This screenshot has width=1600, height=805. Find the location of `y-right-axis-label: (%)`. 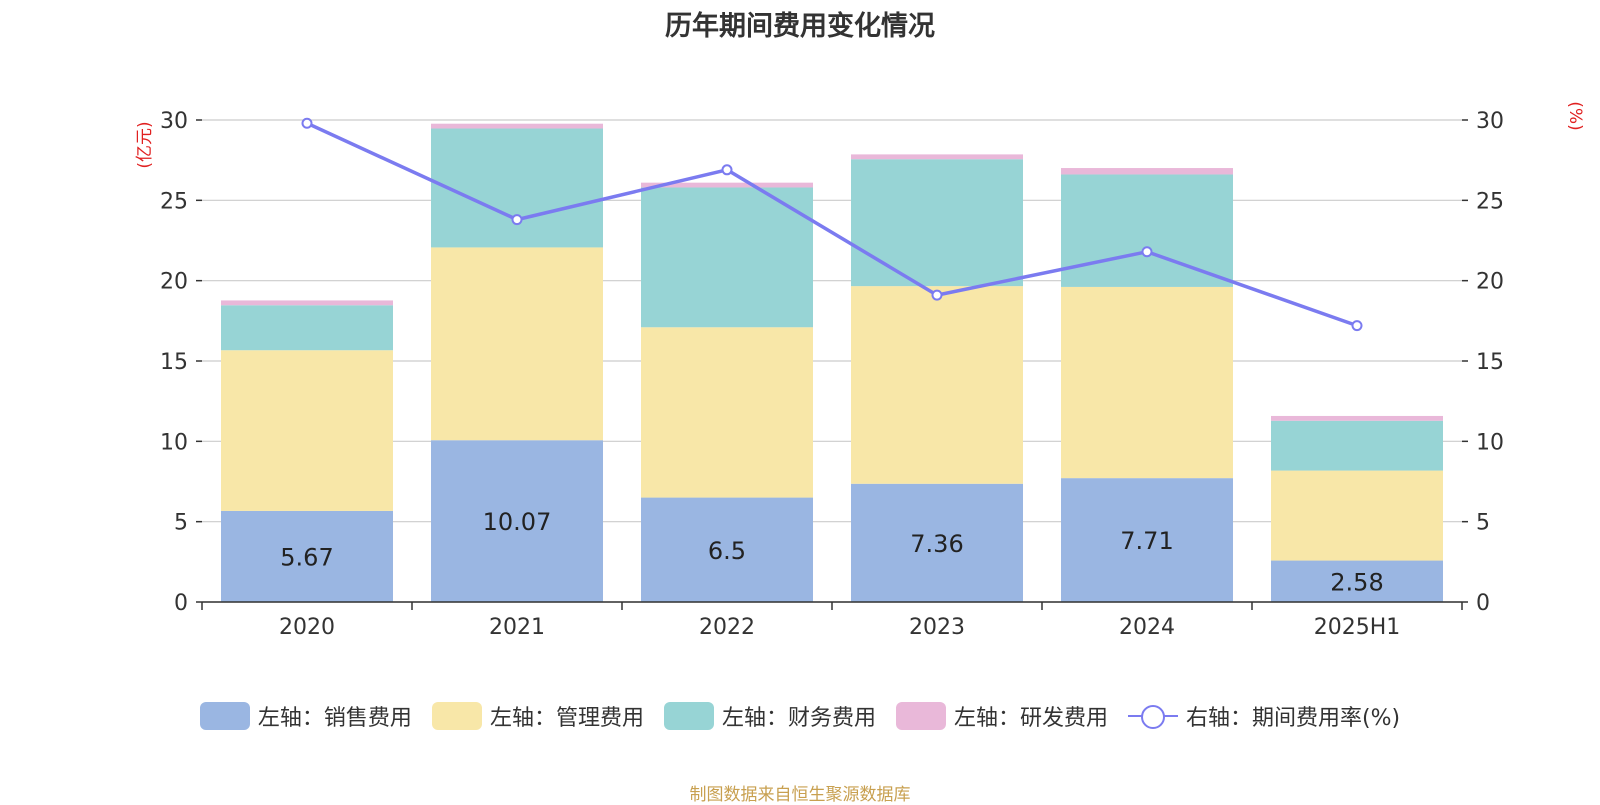

y-right-axis-label: (%) is located at coordinates (1575, 115).